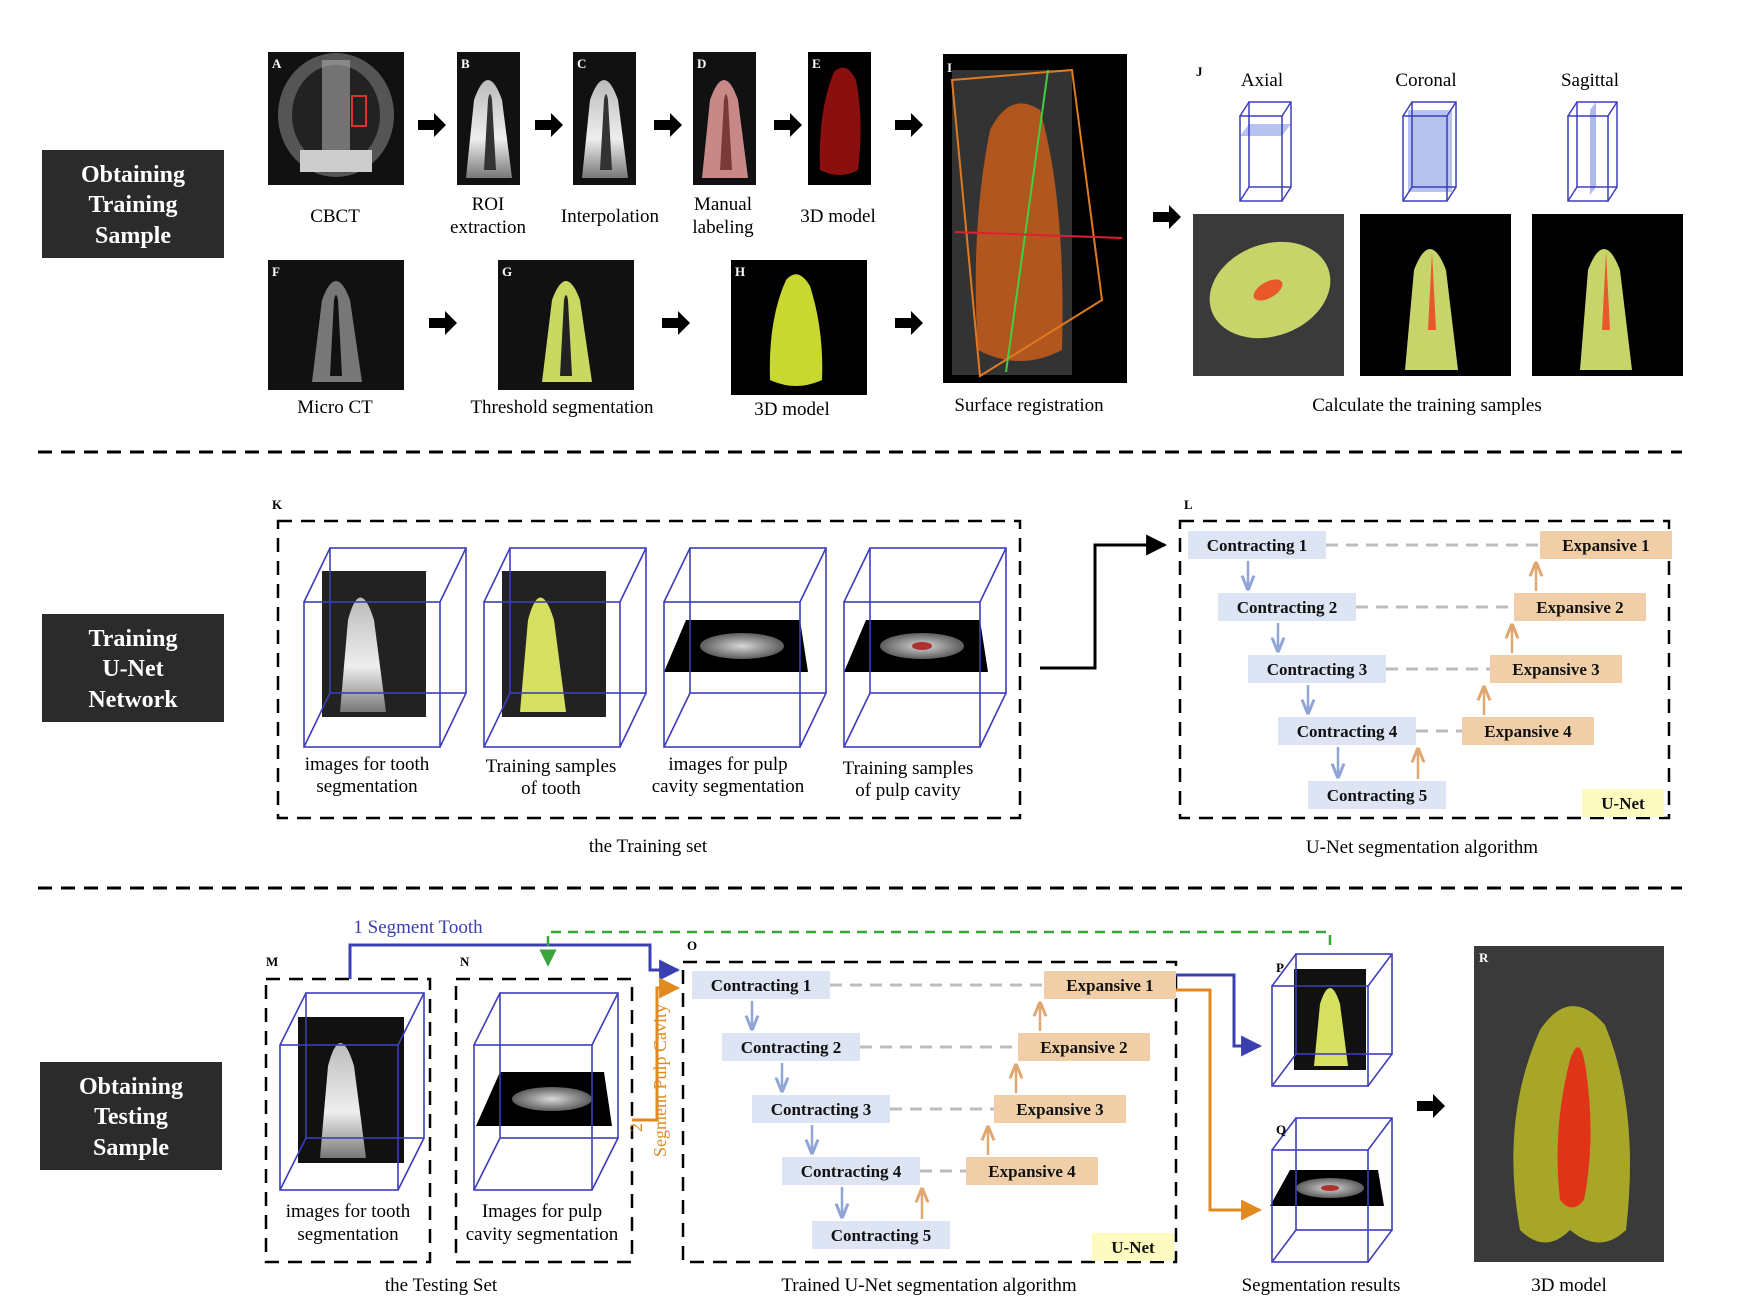  I want to click on label-segment-tooth: 1 Segment Tooth, so click(418, 927).